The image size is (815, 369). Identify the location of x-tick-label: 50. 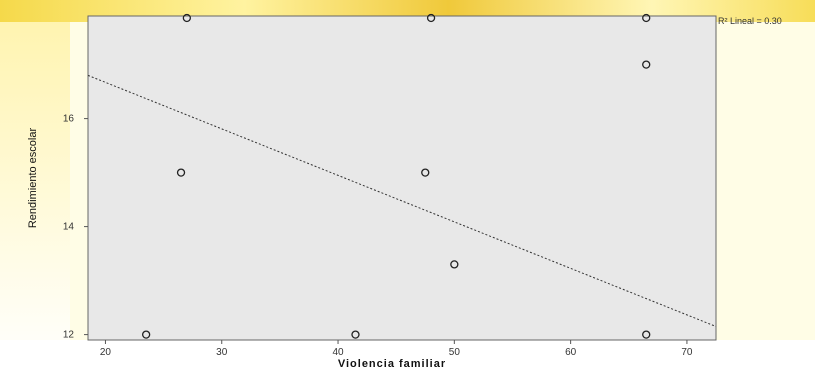
(455, 352).